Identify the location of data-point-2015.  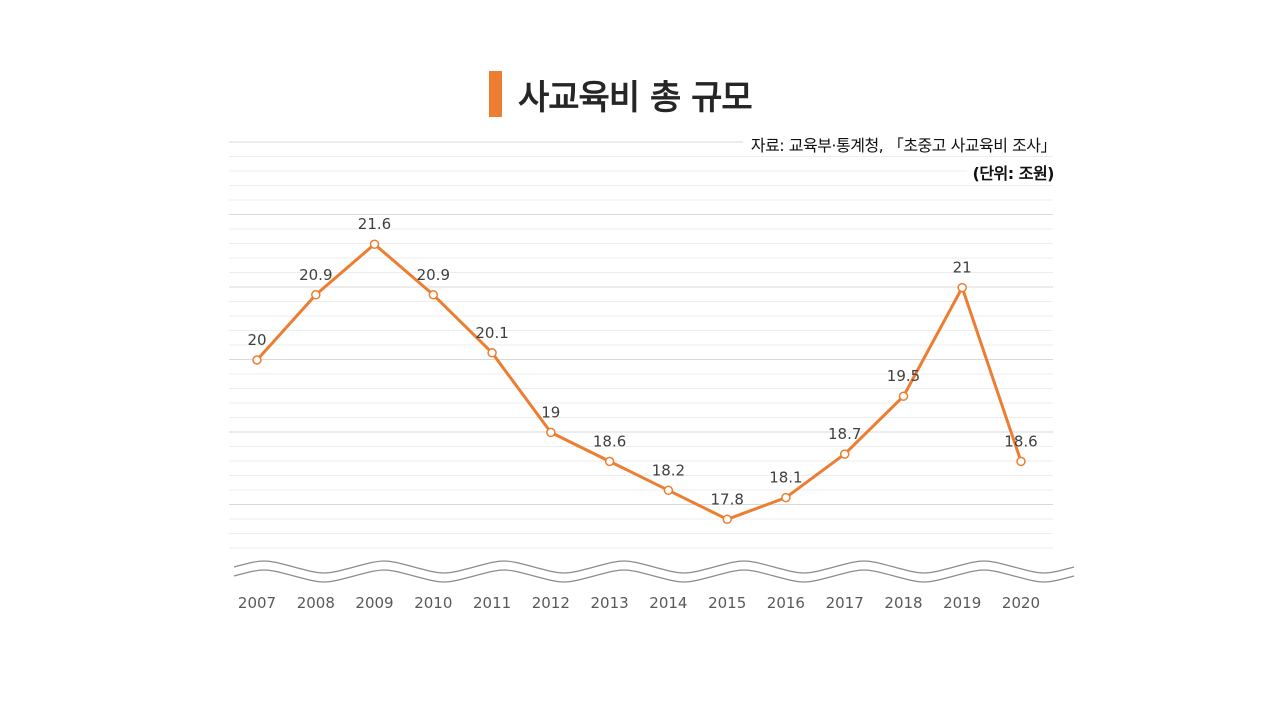
(727, 519).